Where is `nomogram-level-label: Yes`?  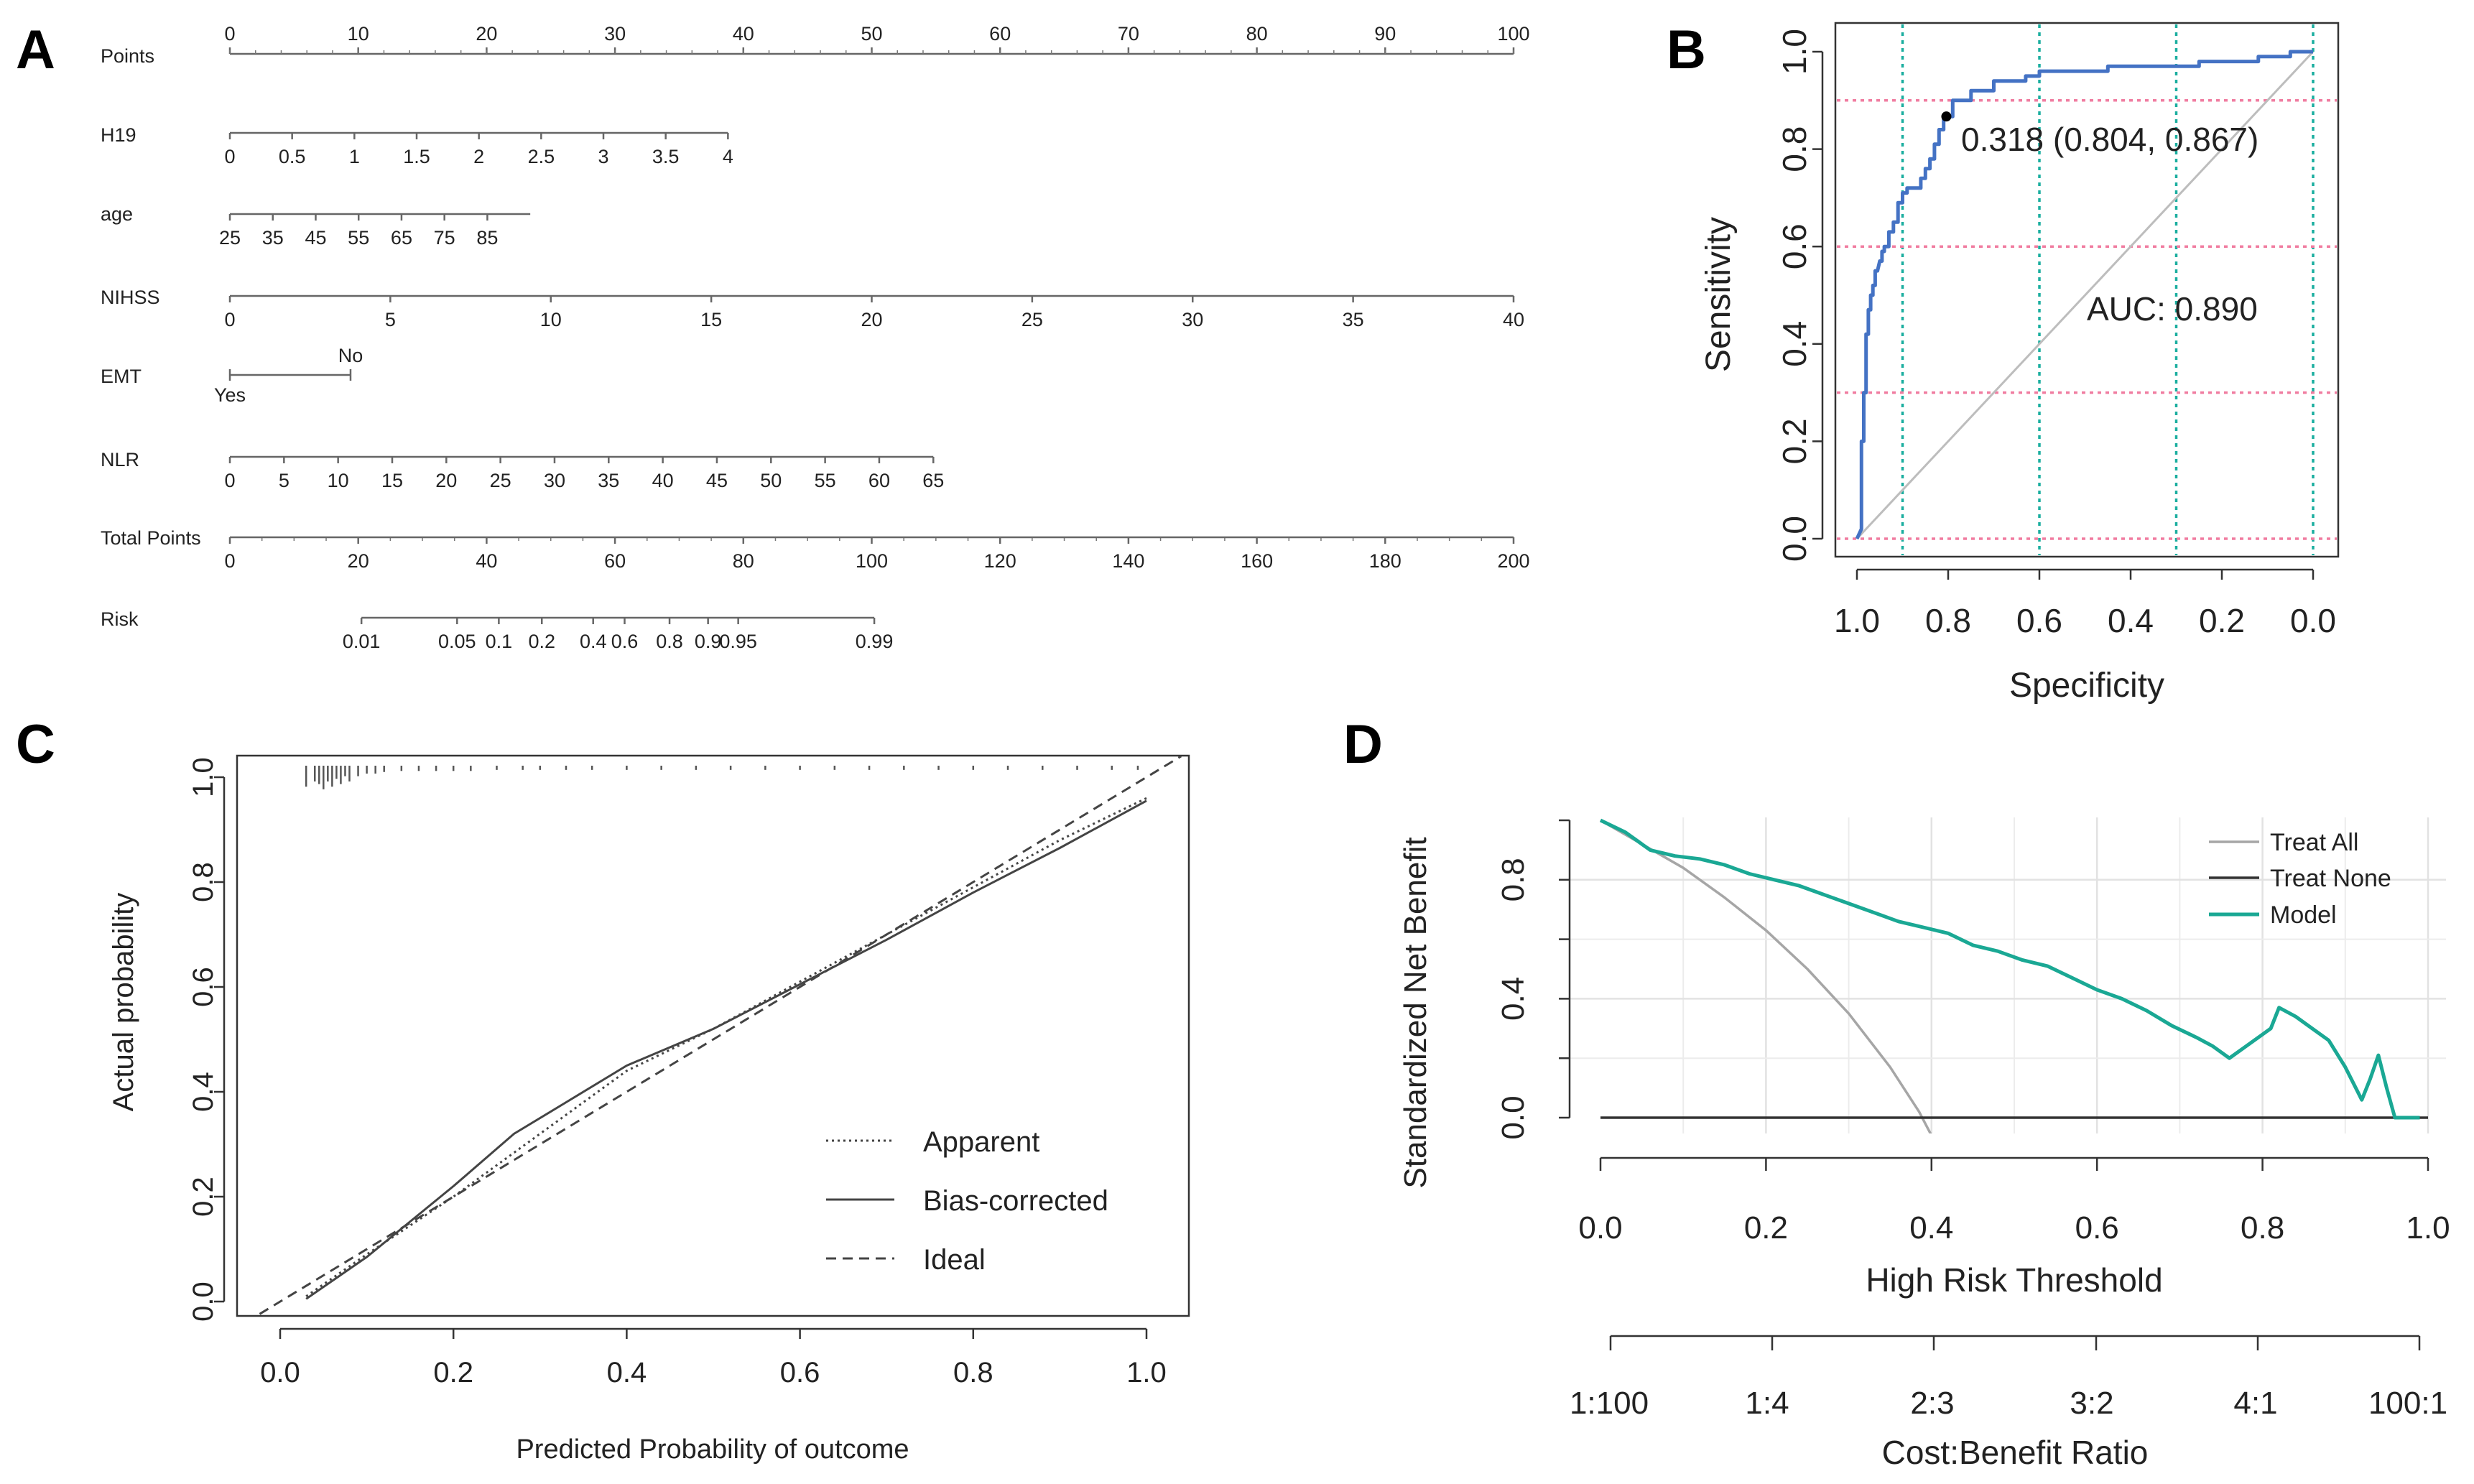 nomogram-level-label: Yes is located at coordinates (230, 395).